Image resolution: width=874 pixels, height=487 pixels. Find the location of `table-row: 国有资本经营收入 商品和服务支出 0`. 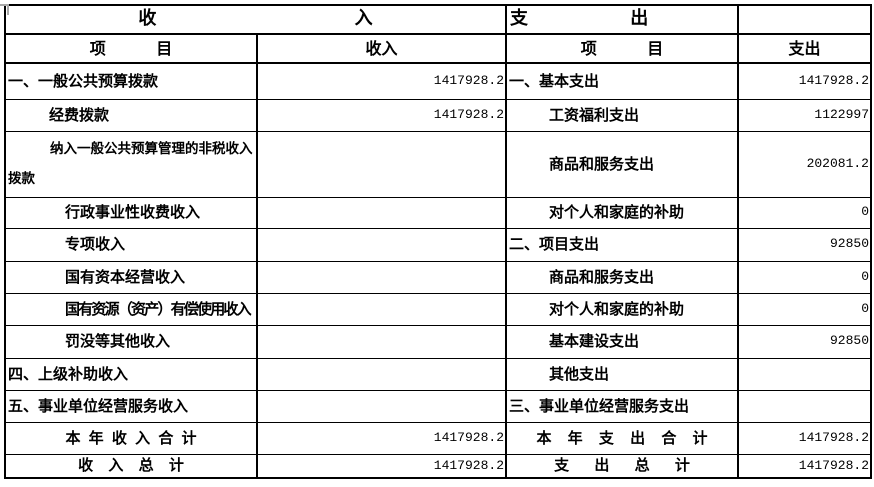

table-row: 国有资本经营收入 商品和服务支出 0 is located at coordinates (438, 277).